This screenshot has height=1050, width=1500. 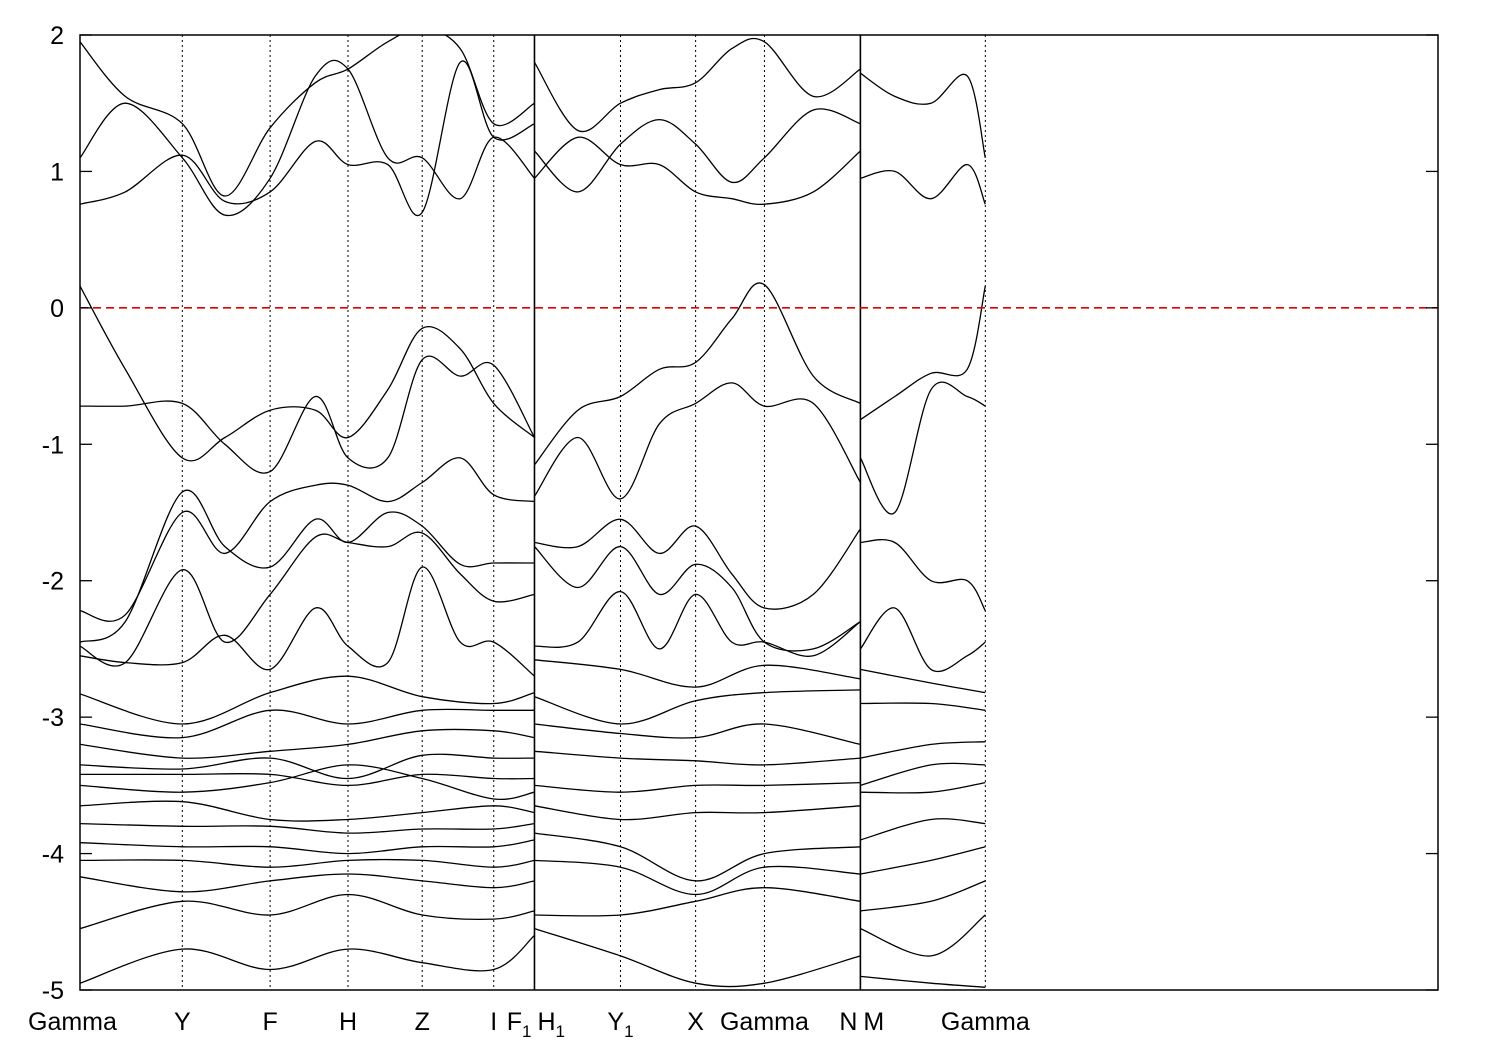 What do you see at coordinates (53, 991) in the screenshot?
I see `y-tick-label: -5` at bounding box center [53, 991].